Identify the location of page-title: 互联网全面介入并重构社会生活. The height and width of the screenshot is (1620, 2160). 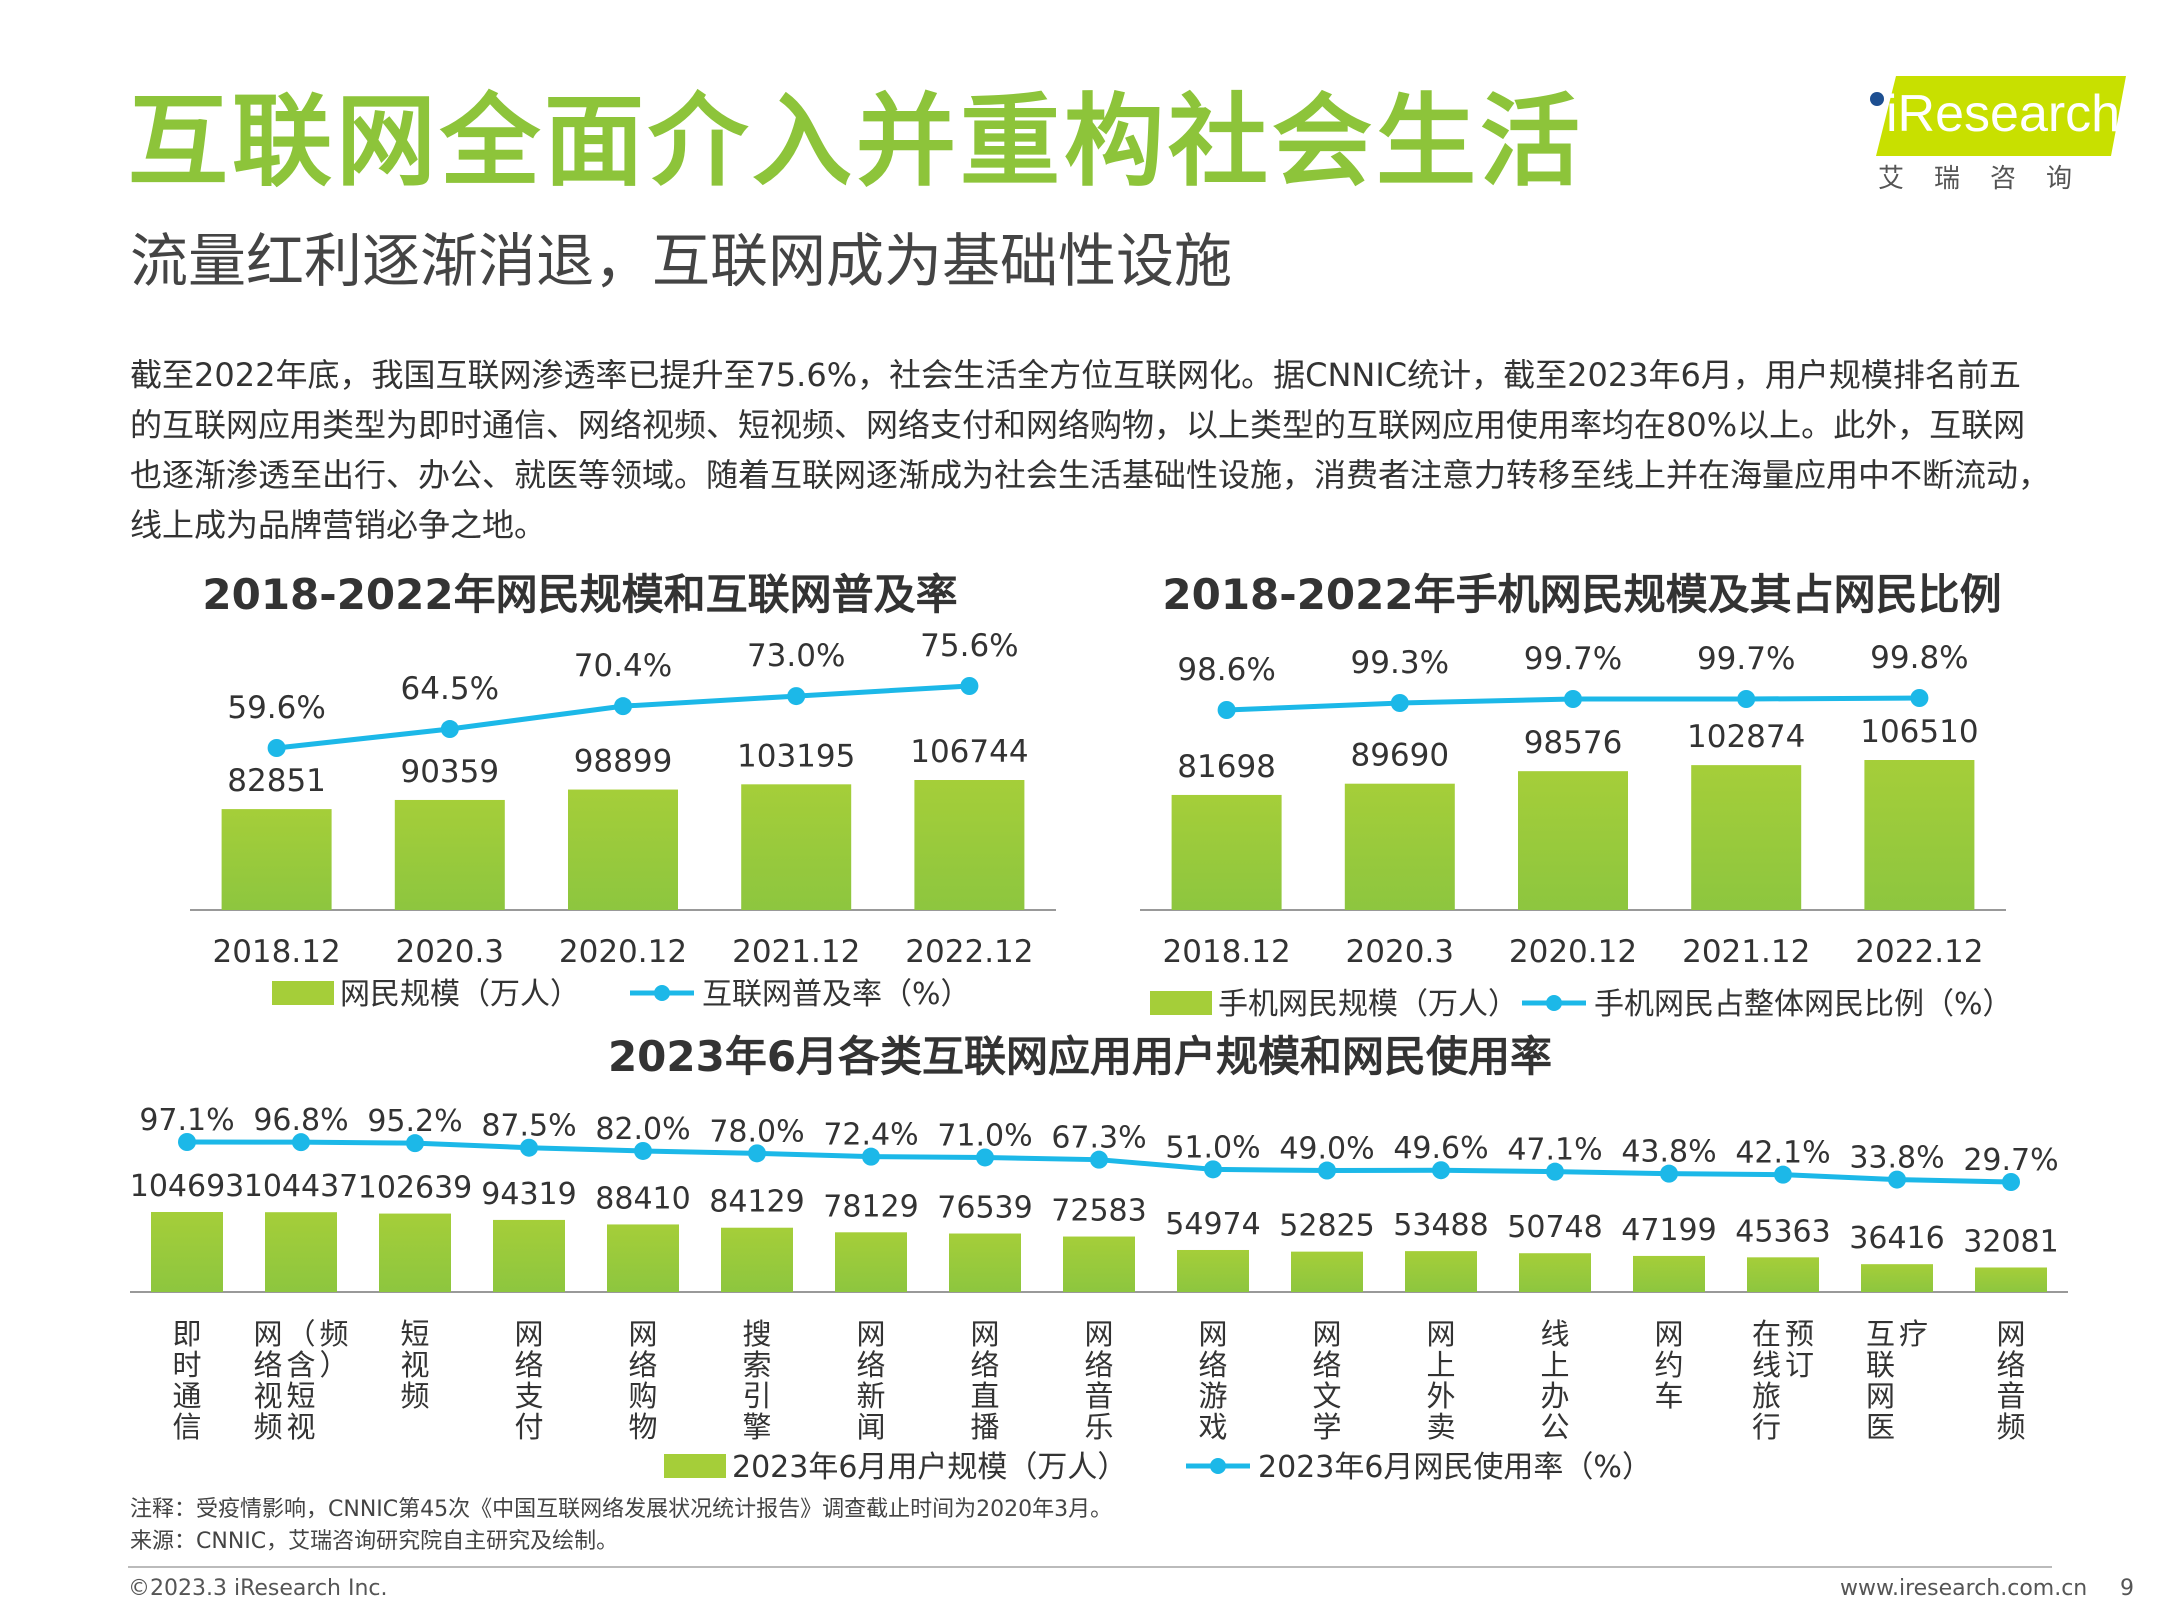
(856, 141).